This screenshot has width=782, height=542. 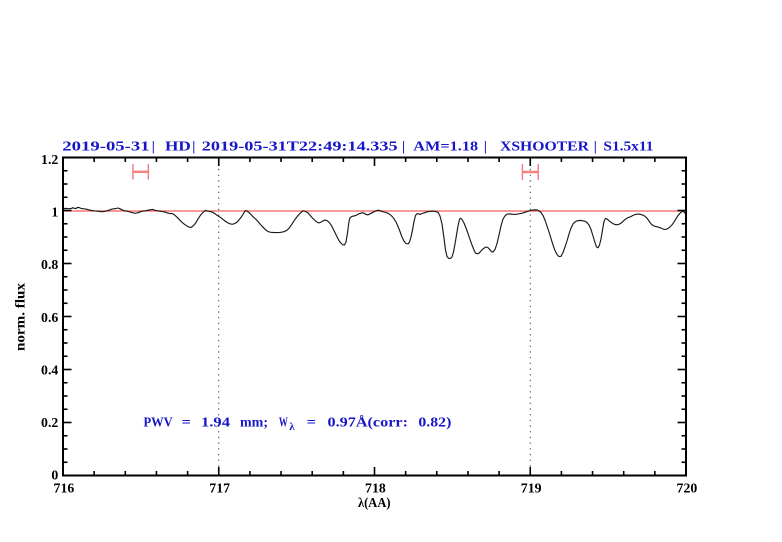 I want to click on svg-text: 0.8, so click(x=49, y=264).